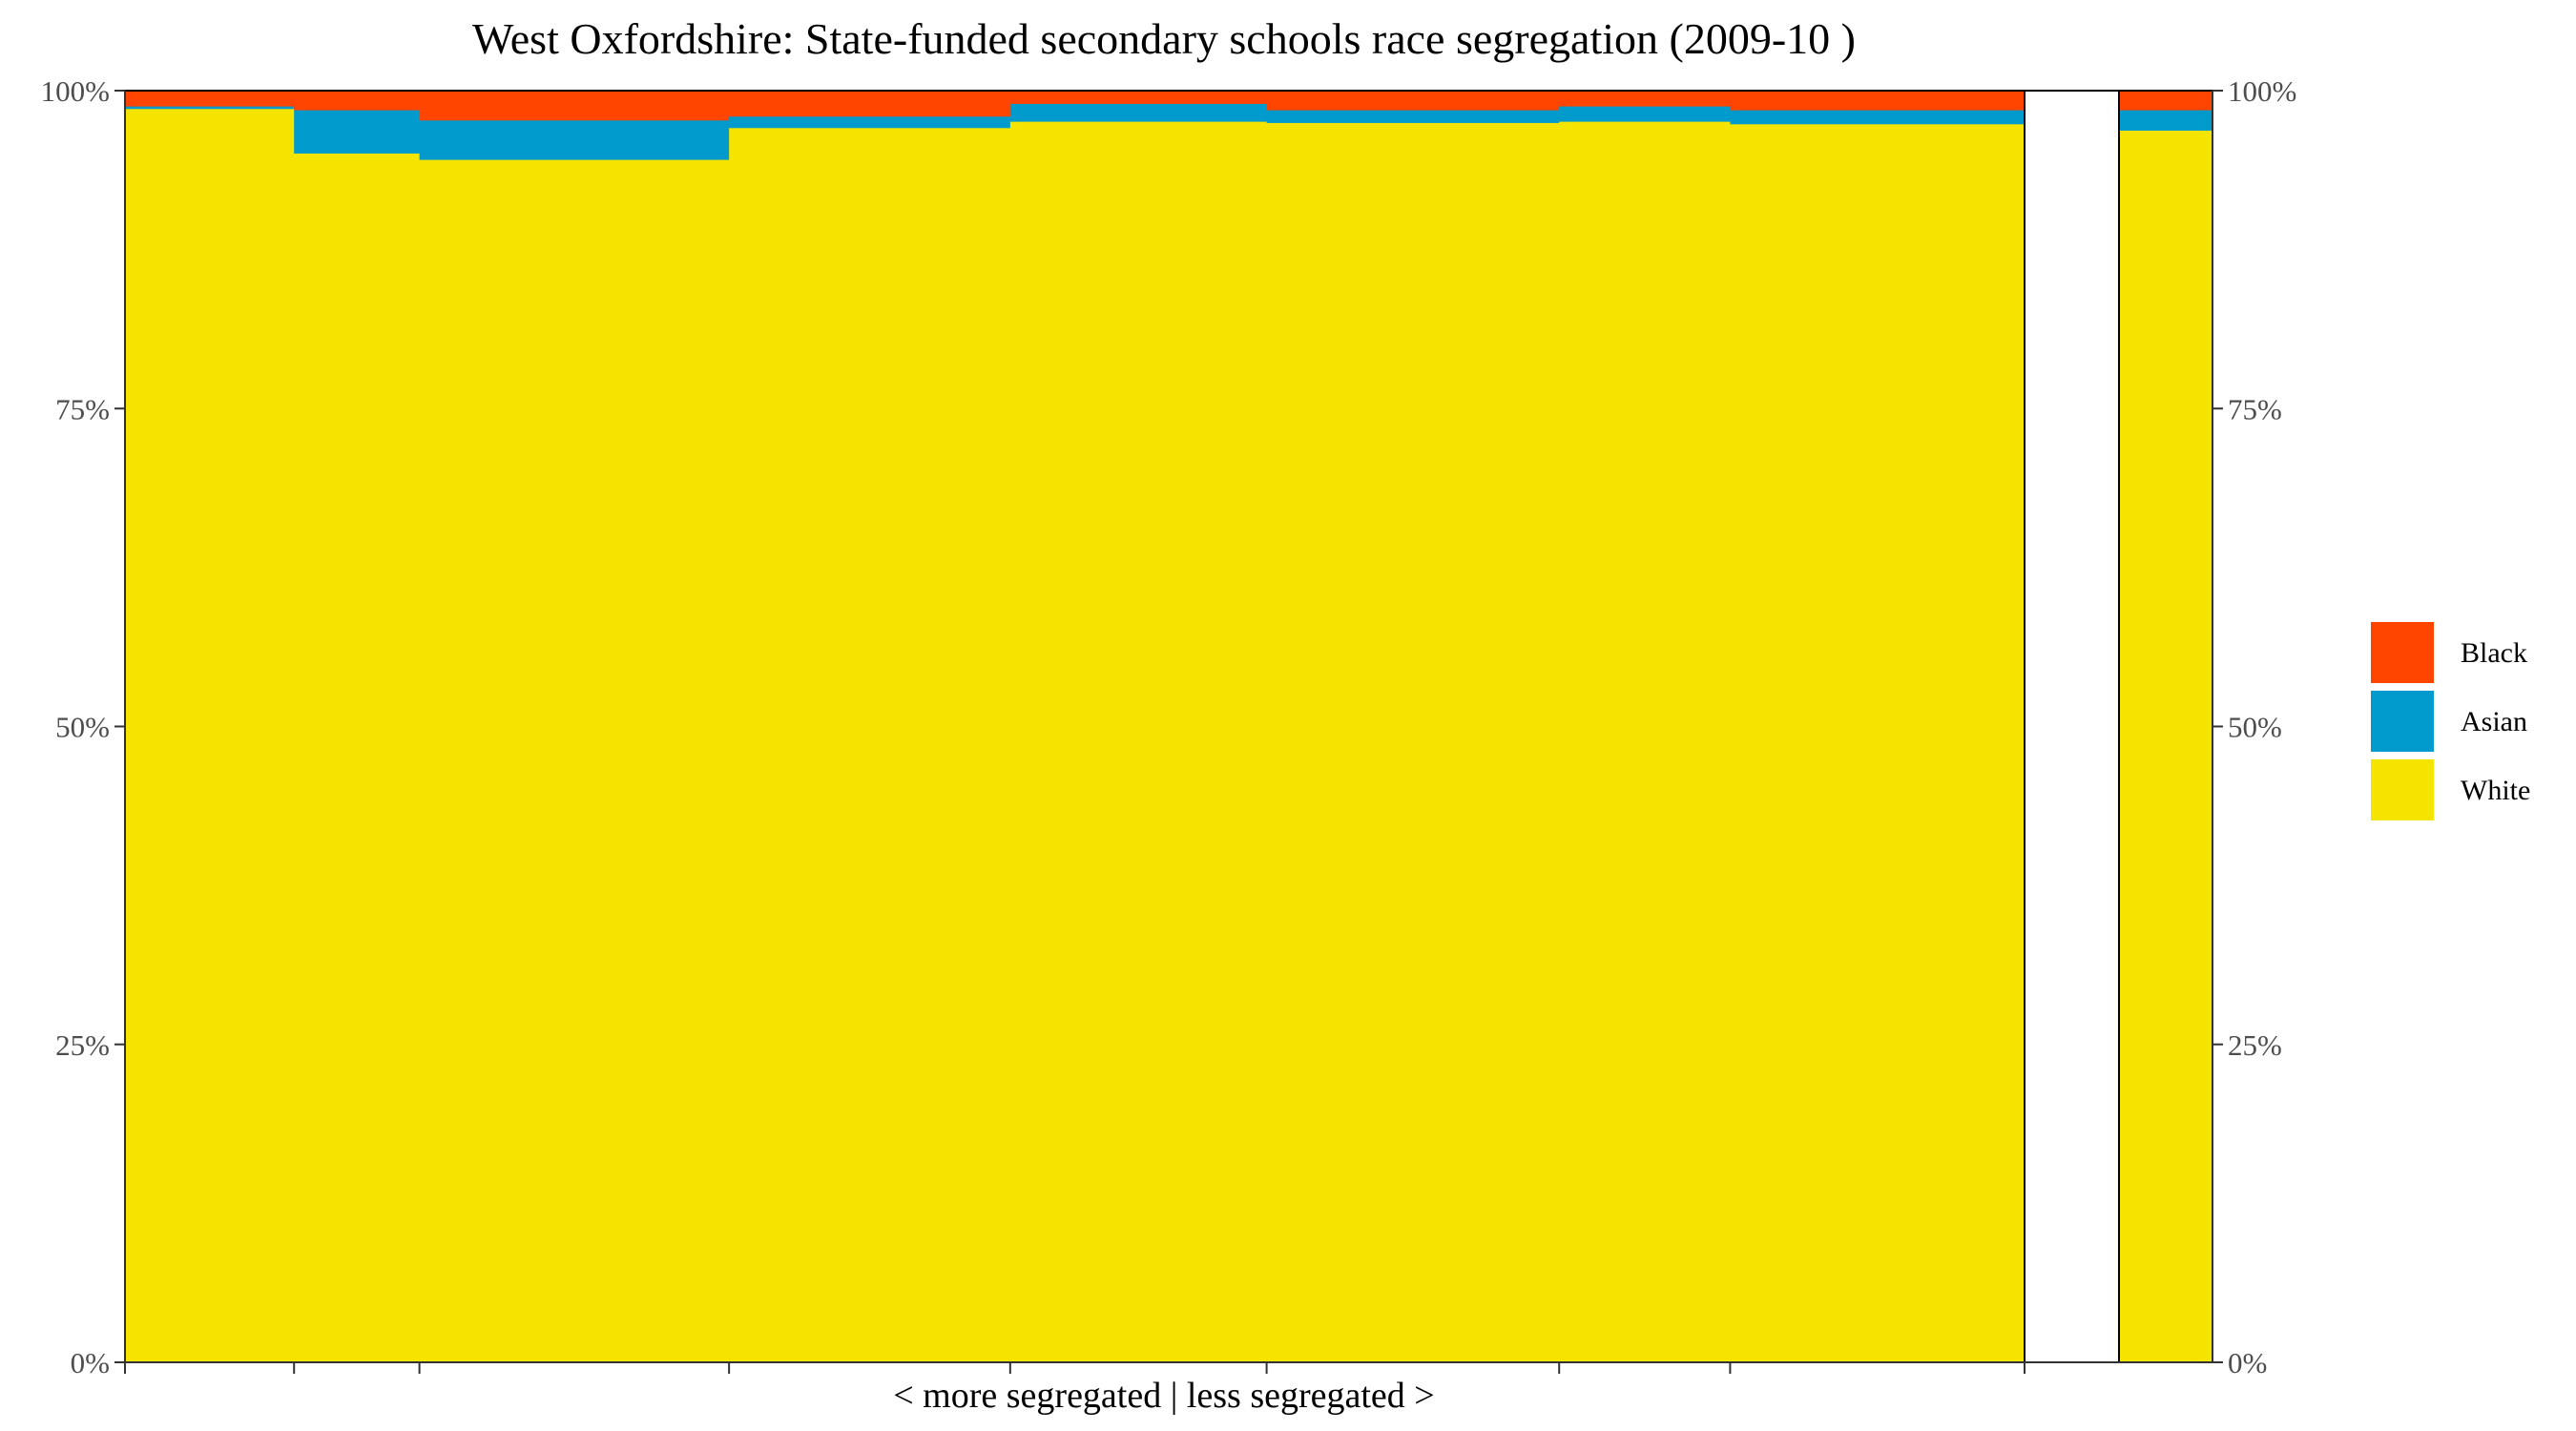 The height and width of the screenshot is (1431, 2576). I want to click on bar-1-white, so click(210, 735).